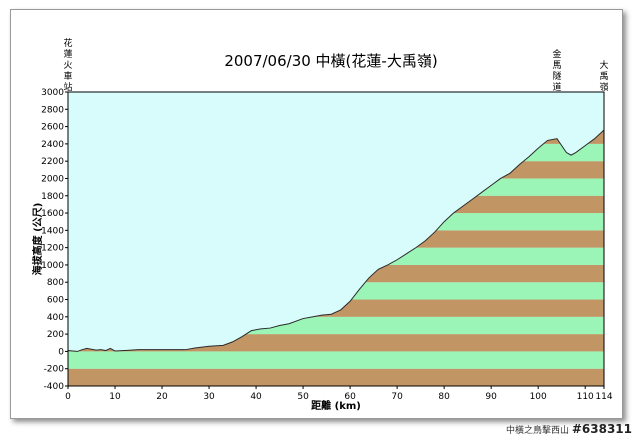  What do you see at coordinates (52, 266) in the screenshot?
I see `y-tick-label: 1000` at bounding box center [52, 266].